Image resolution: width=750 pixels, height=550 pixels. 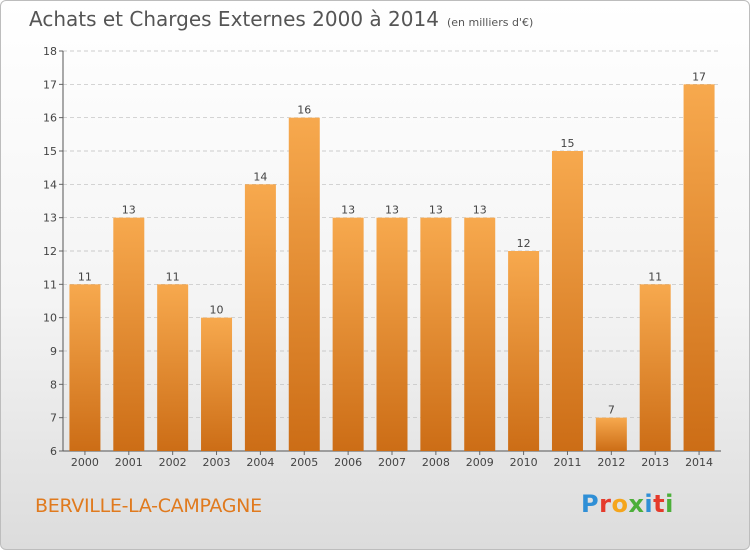 What do you see at coordinates (217, 462) in the screenshot?
I see `x-tick-label: 2003` at bounding box center [217, 462].